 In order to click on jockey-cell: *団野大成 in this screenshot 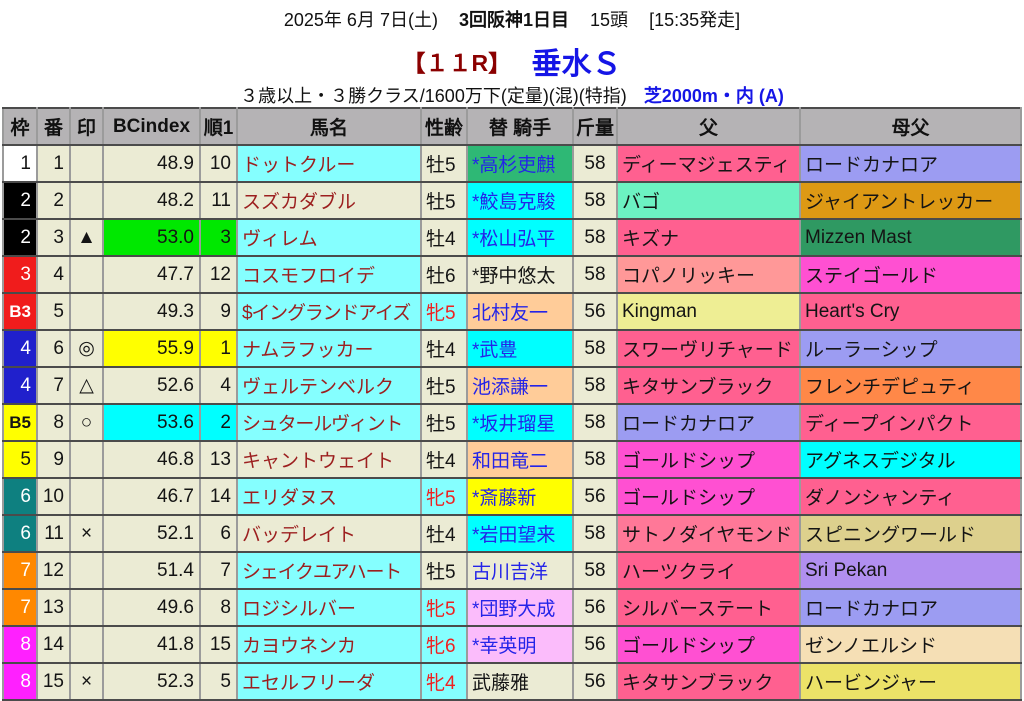, I will do `click(520, 607)`.